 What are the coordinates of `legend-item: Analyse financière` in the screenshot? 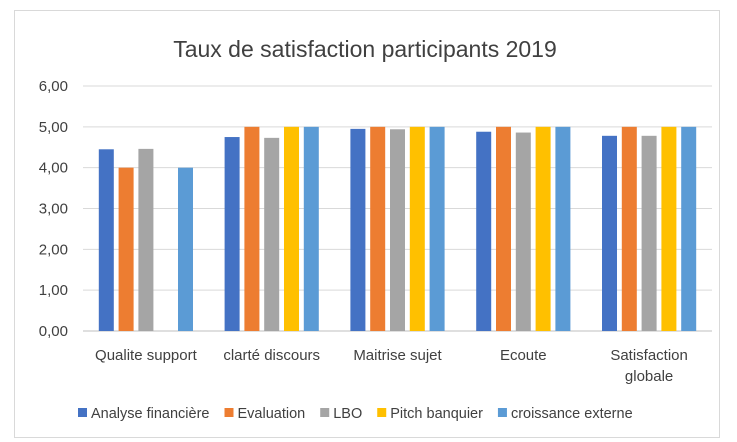 It's located at (144, 414).